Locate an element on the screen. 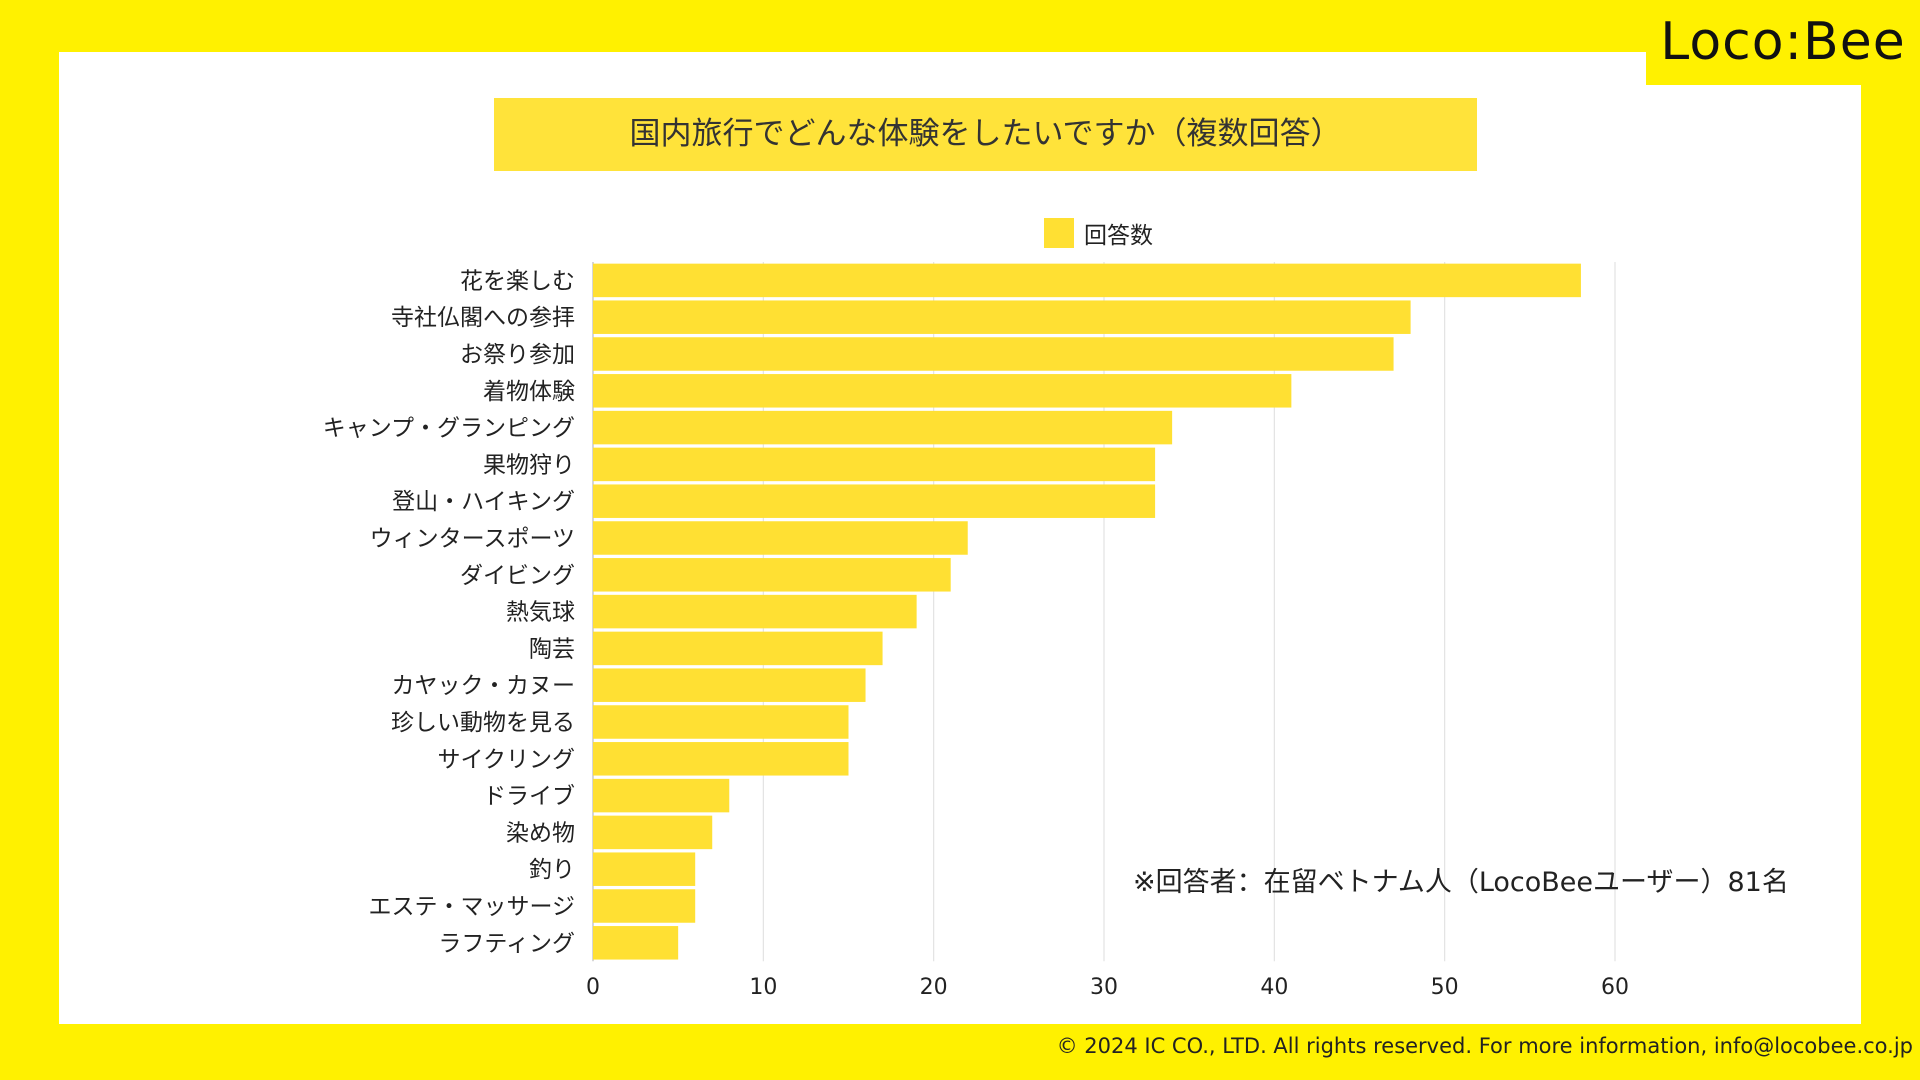 The width and height of the screenshot is (1920, 1080). x-tick-label: 50 is located at coordinates (1445, 987).